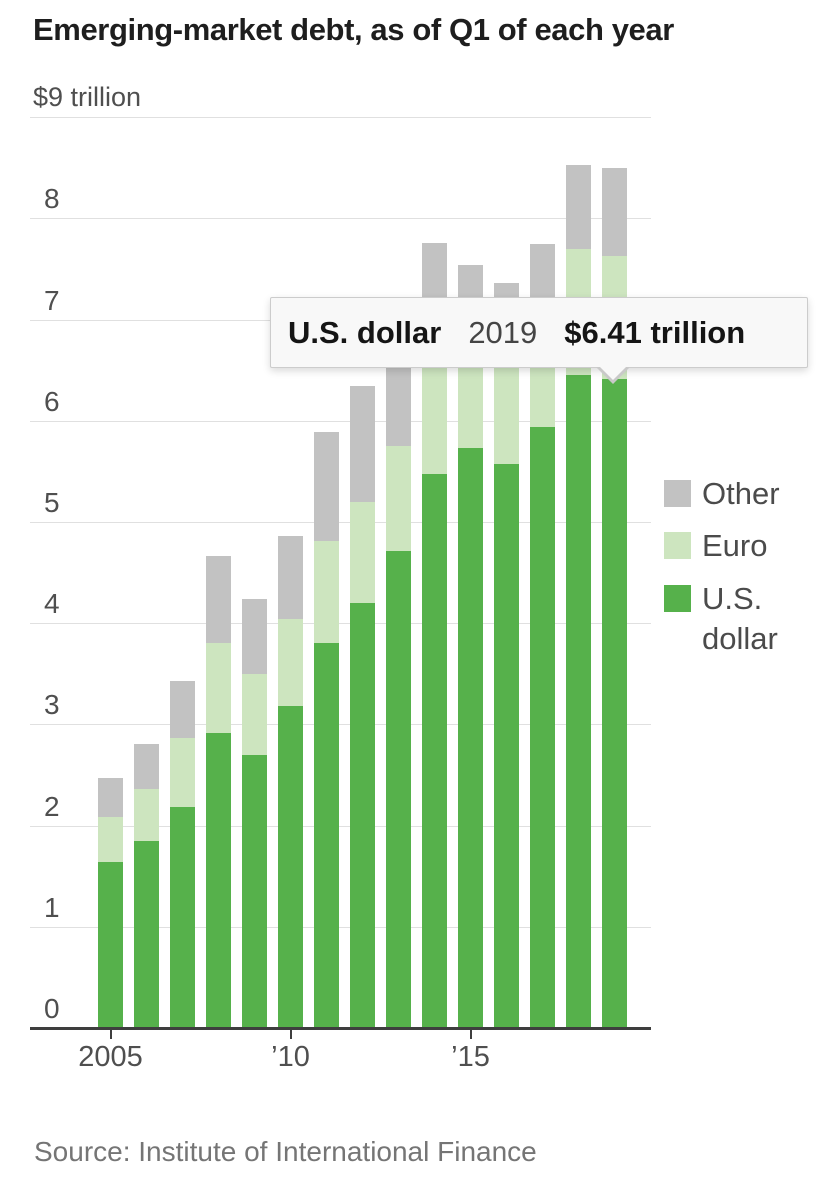 The width and height of the screenshot is (836, 1200). I want to click on legend-label: Other, so click(741, 493).